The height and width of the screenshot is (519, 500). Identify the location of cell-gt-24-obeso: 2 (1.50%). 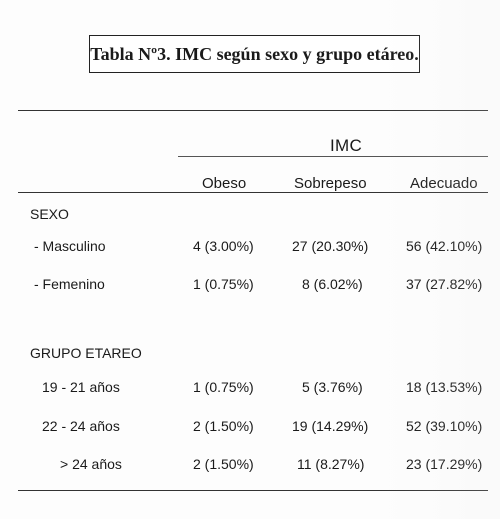
(223, 464).